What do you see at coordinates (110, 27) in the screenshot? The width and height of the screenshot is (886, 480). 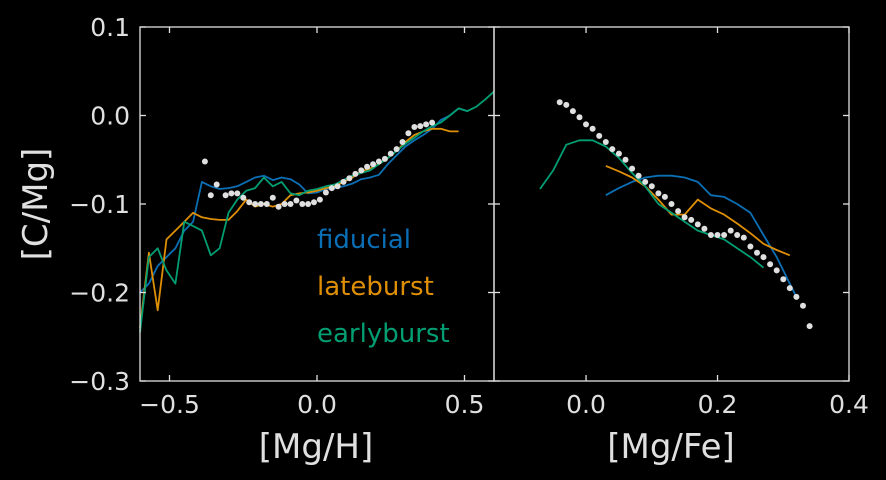 I see `y-tick-label: 0.1` at bounding box center [110, 27].